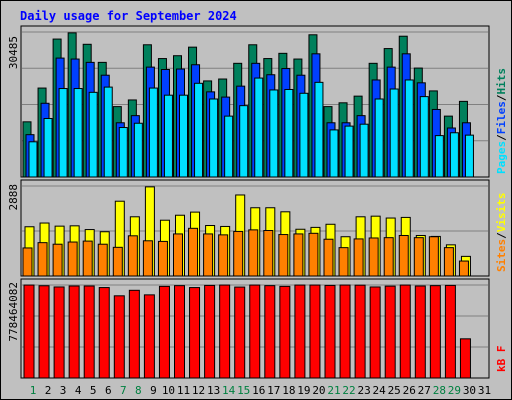  I want to click on x-tick-label-11: 11, so click(183, 390).